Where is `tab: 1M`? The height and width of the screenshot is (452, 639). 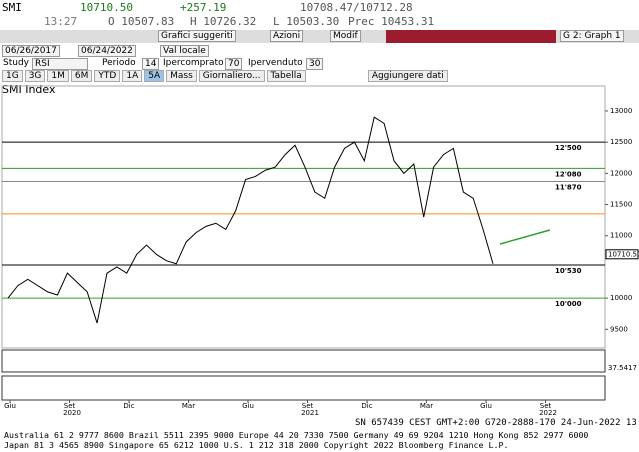
tab: 1M is located at coordinates (58, 76).